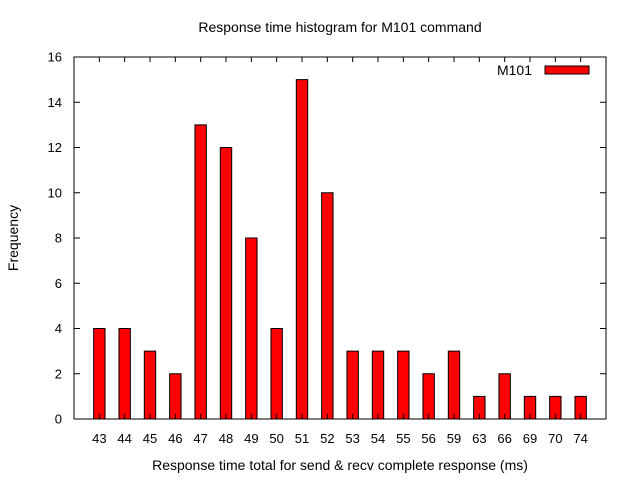  I want to click on x-tick-label-59: 59, so click(454, 438).